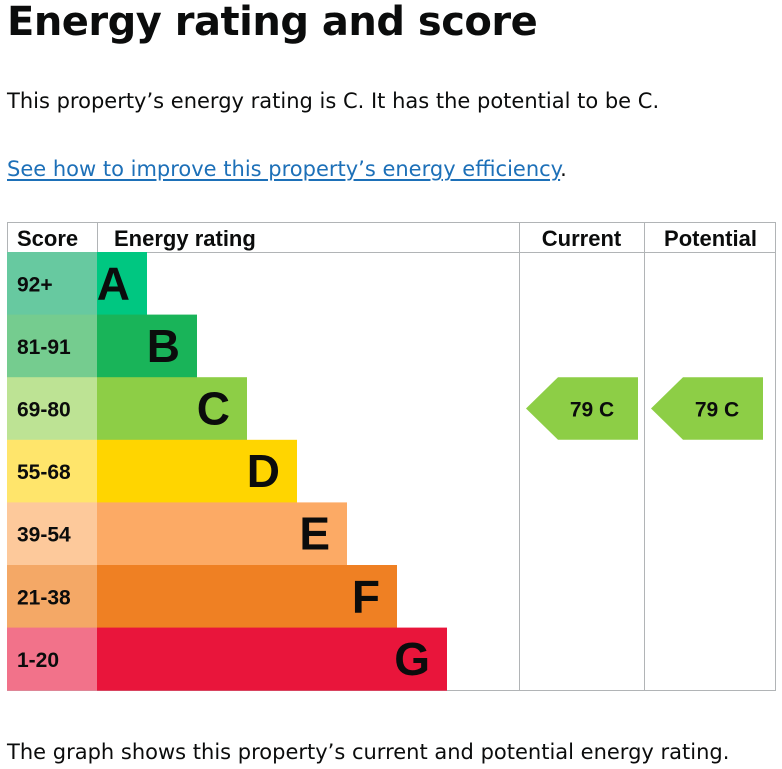 This screenshot has height=769, width=782. What do you see at coordinates (263, 471) in the screenshot?
I see `rating-letter-d: D` at bounding box center [263, 471].